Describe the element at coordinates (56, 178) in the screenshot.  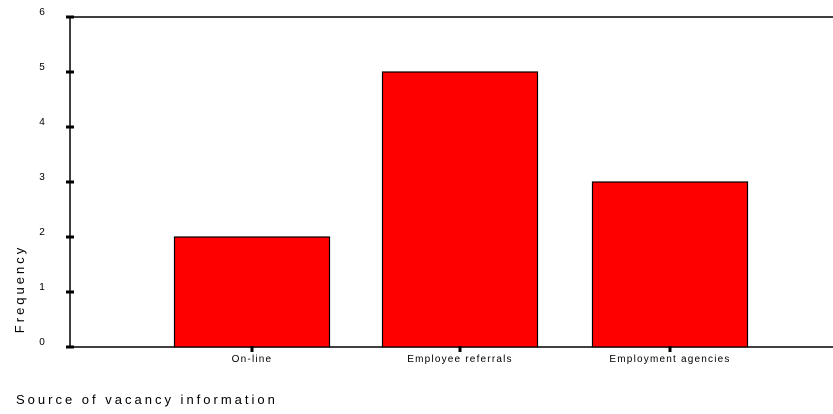
I see `y-axis-ticks: 0 1 2 3 4 5 6` at that location.